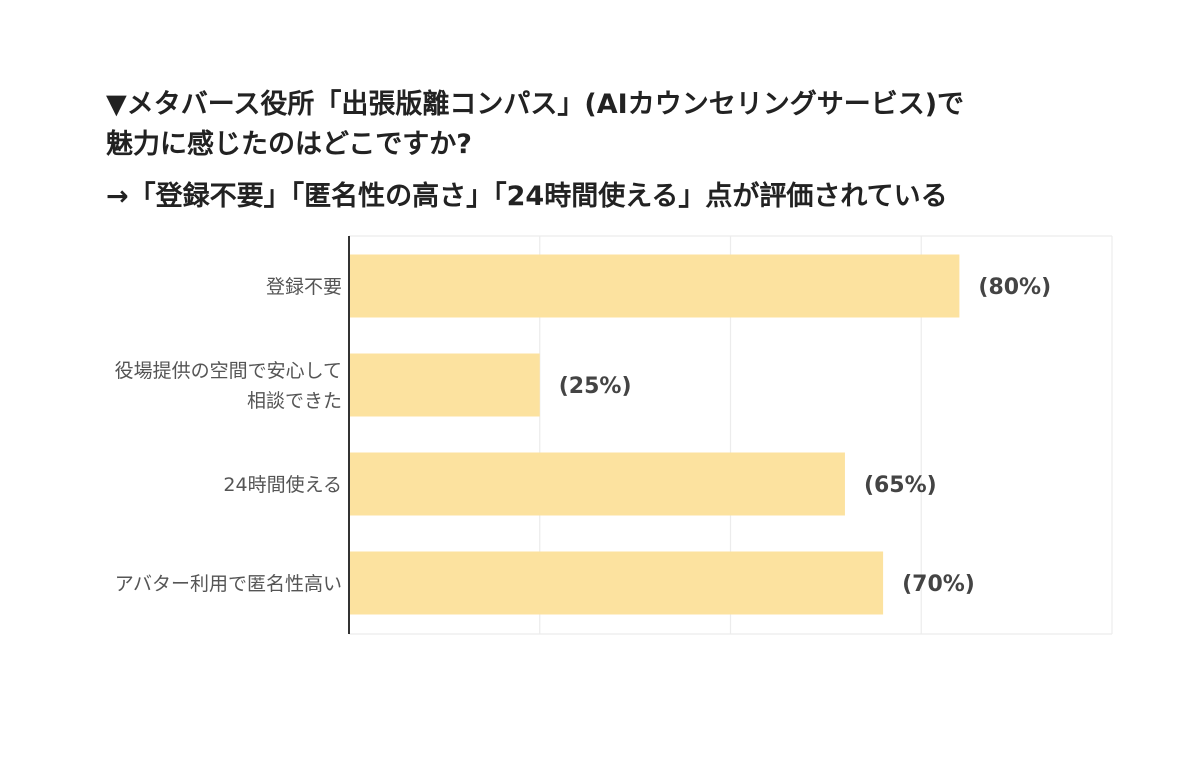  Describe the element at coordinates (294, 401) in the screenshot. I see `category-label-2-line-2: 相談できた` at that location.